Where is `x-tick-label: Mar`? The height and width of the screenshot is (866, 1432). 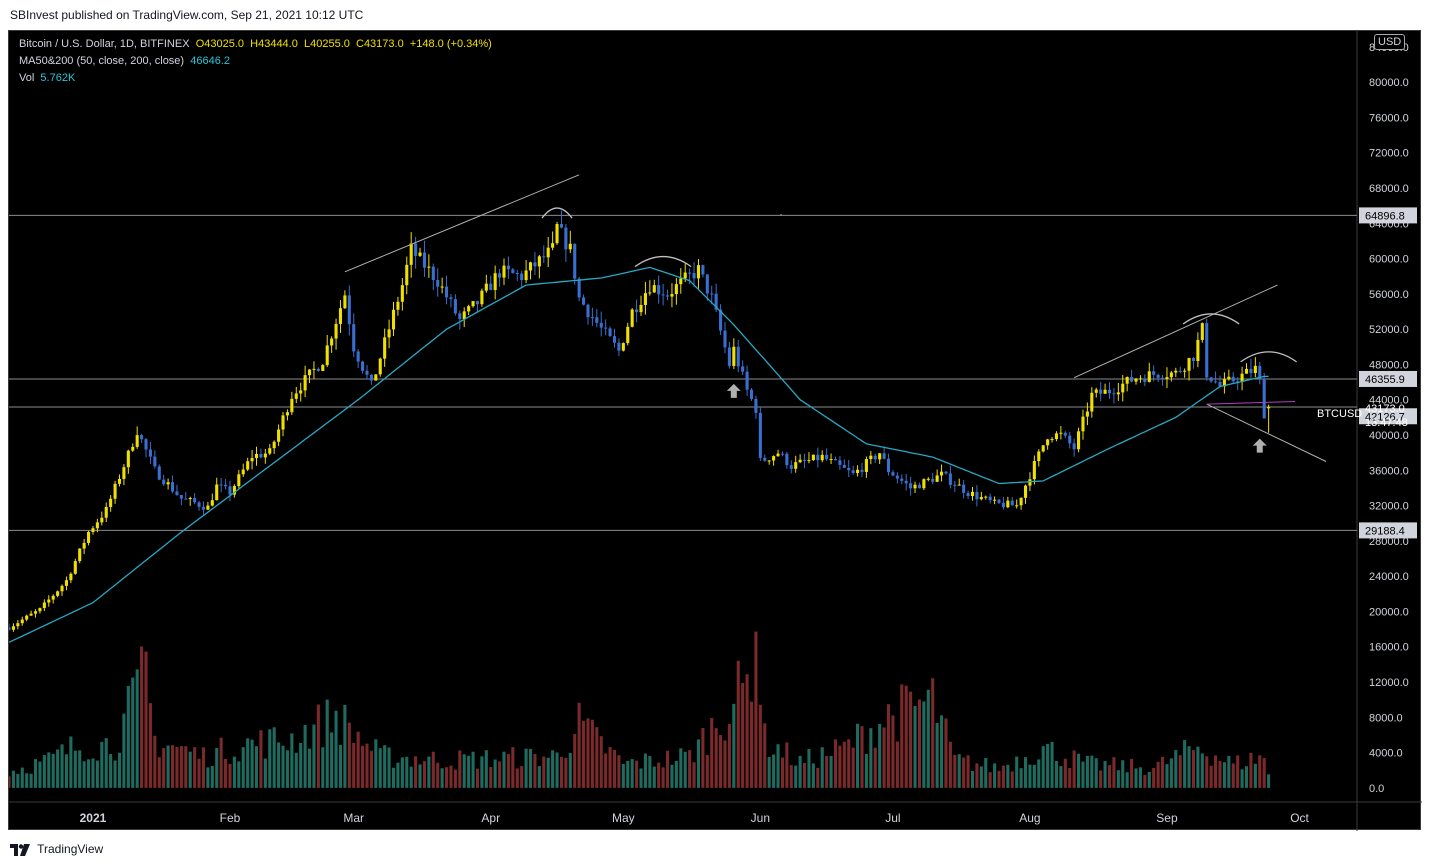
x-tick-label: Mar is located at coordinates (353, 818).